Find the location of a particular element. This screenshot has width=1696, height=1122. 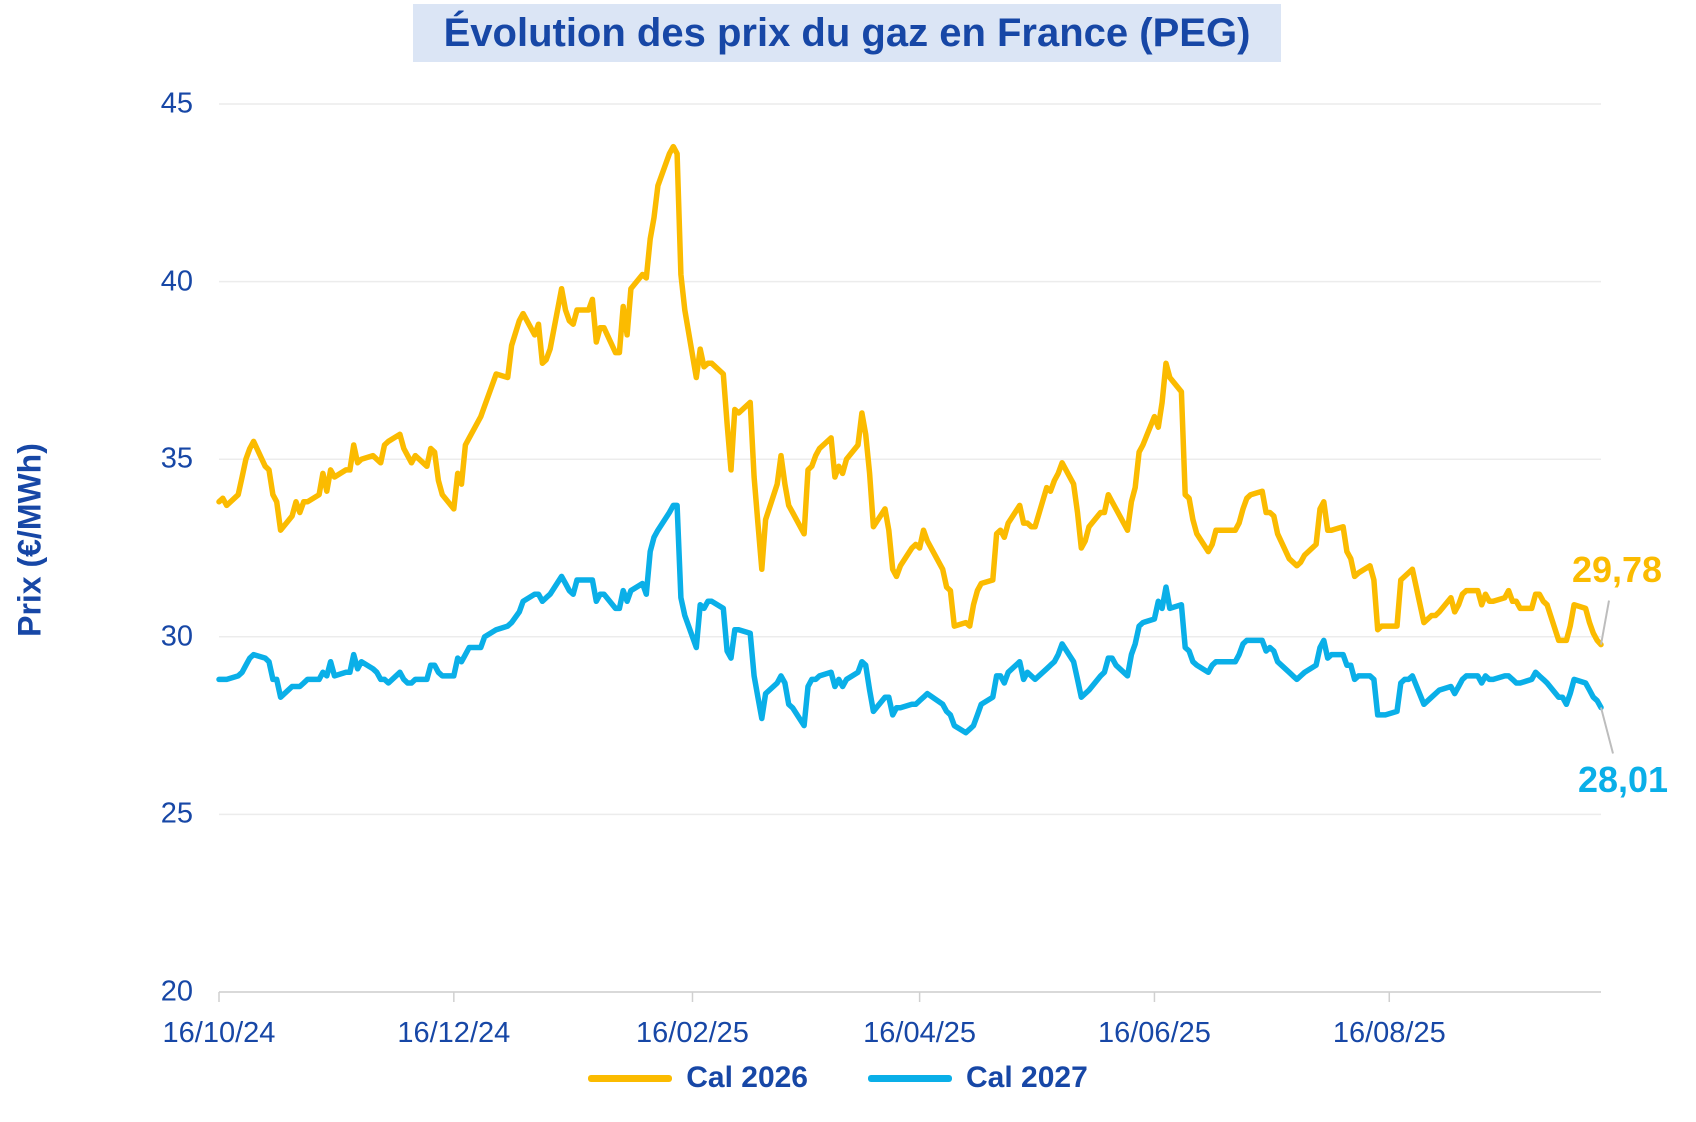

end-label-leader-cal-2027 is located at coordinates (1607, 730).